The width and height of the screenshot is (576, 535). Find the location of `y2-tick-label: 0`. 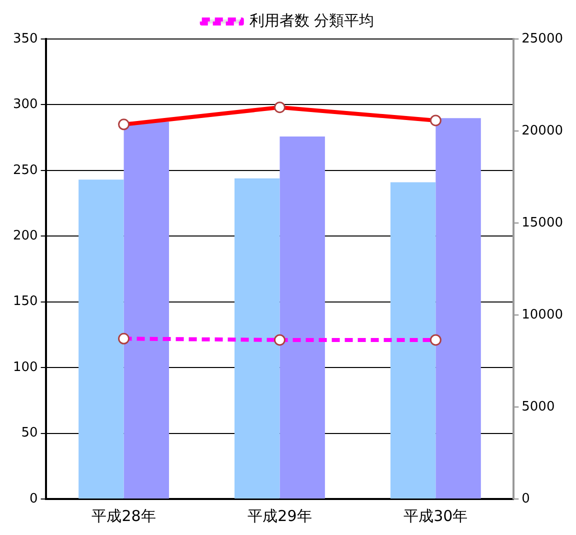

y2-tick-label: 0 is located at coordinates (526, 498).